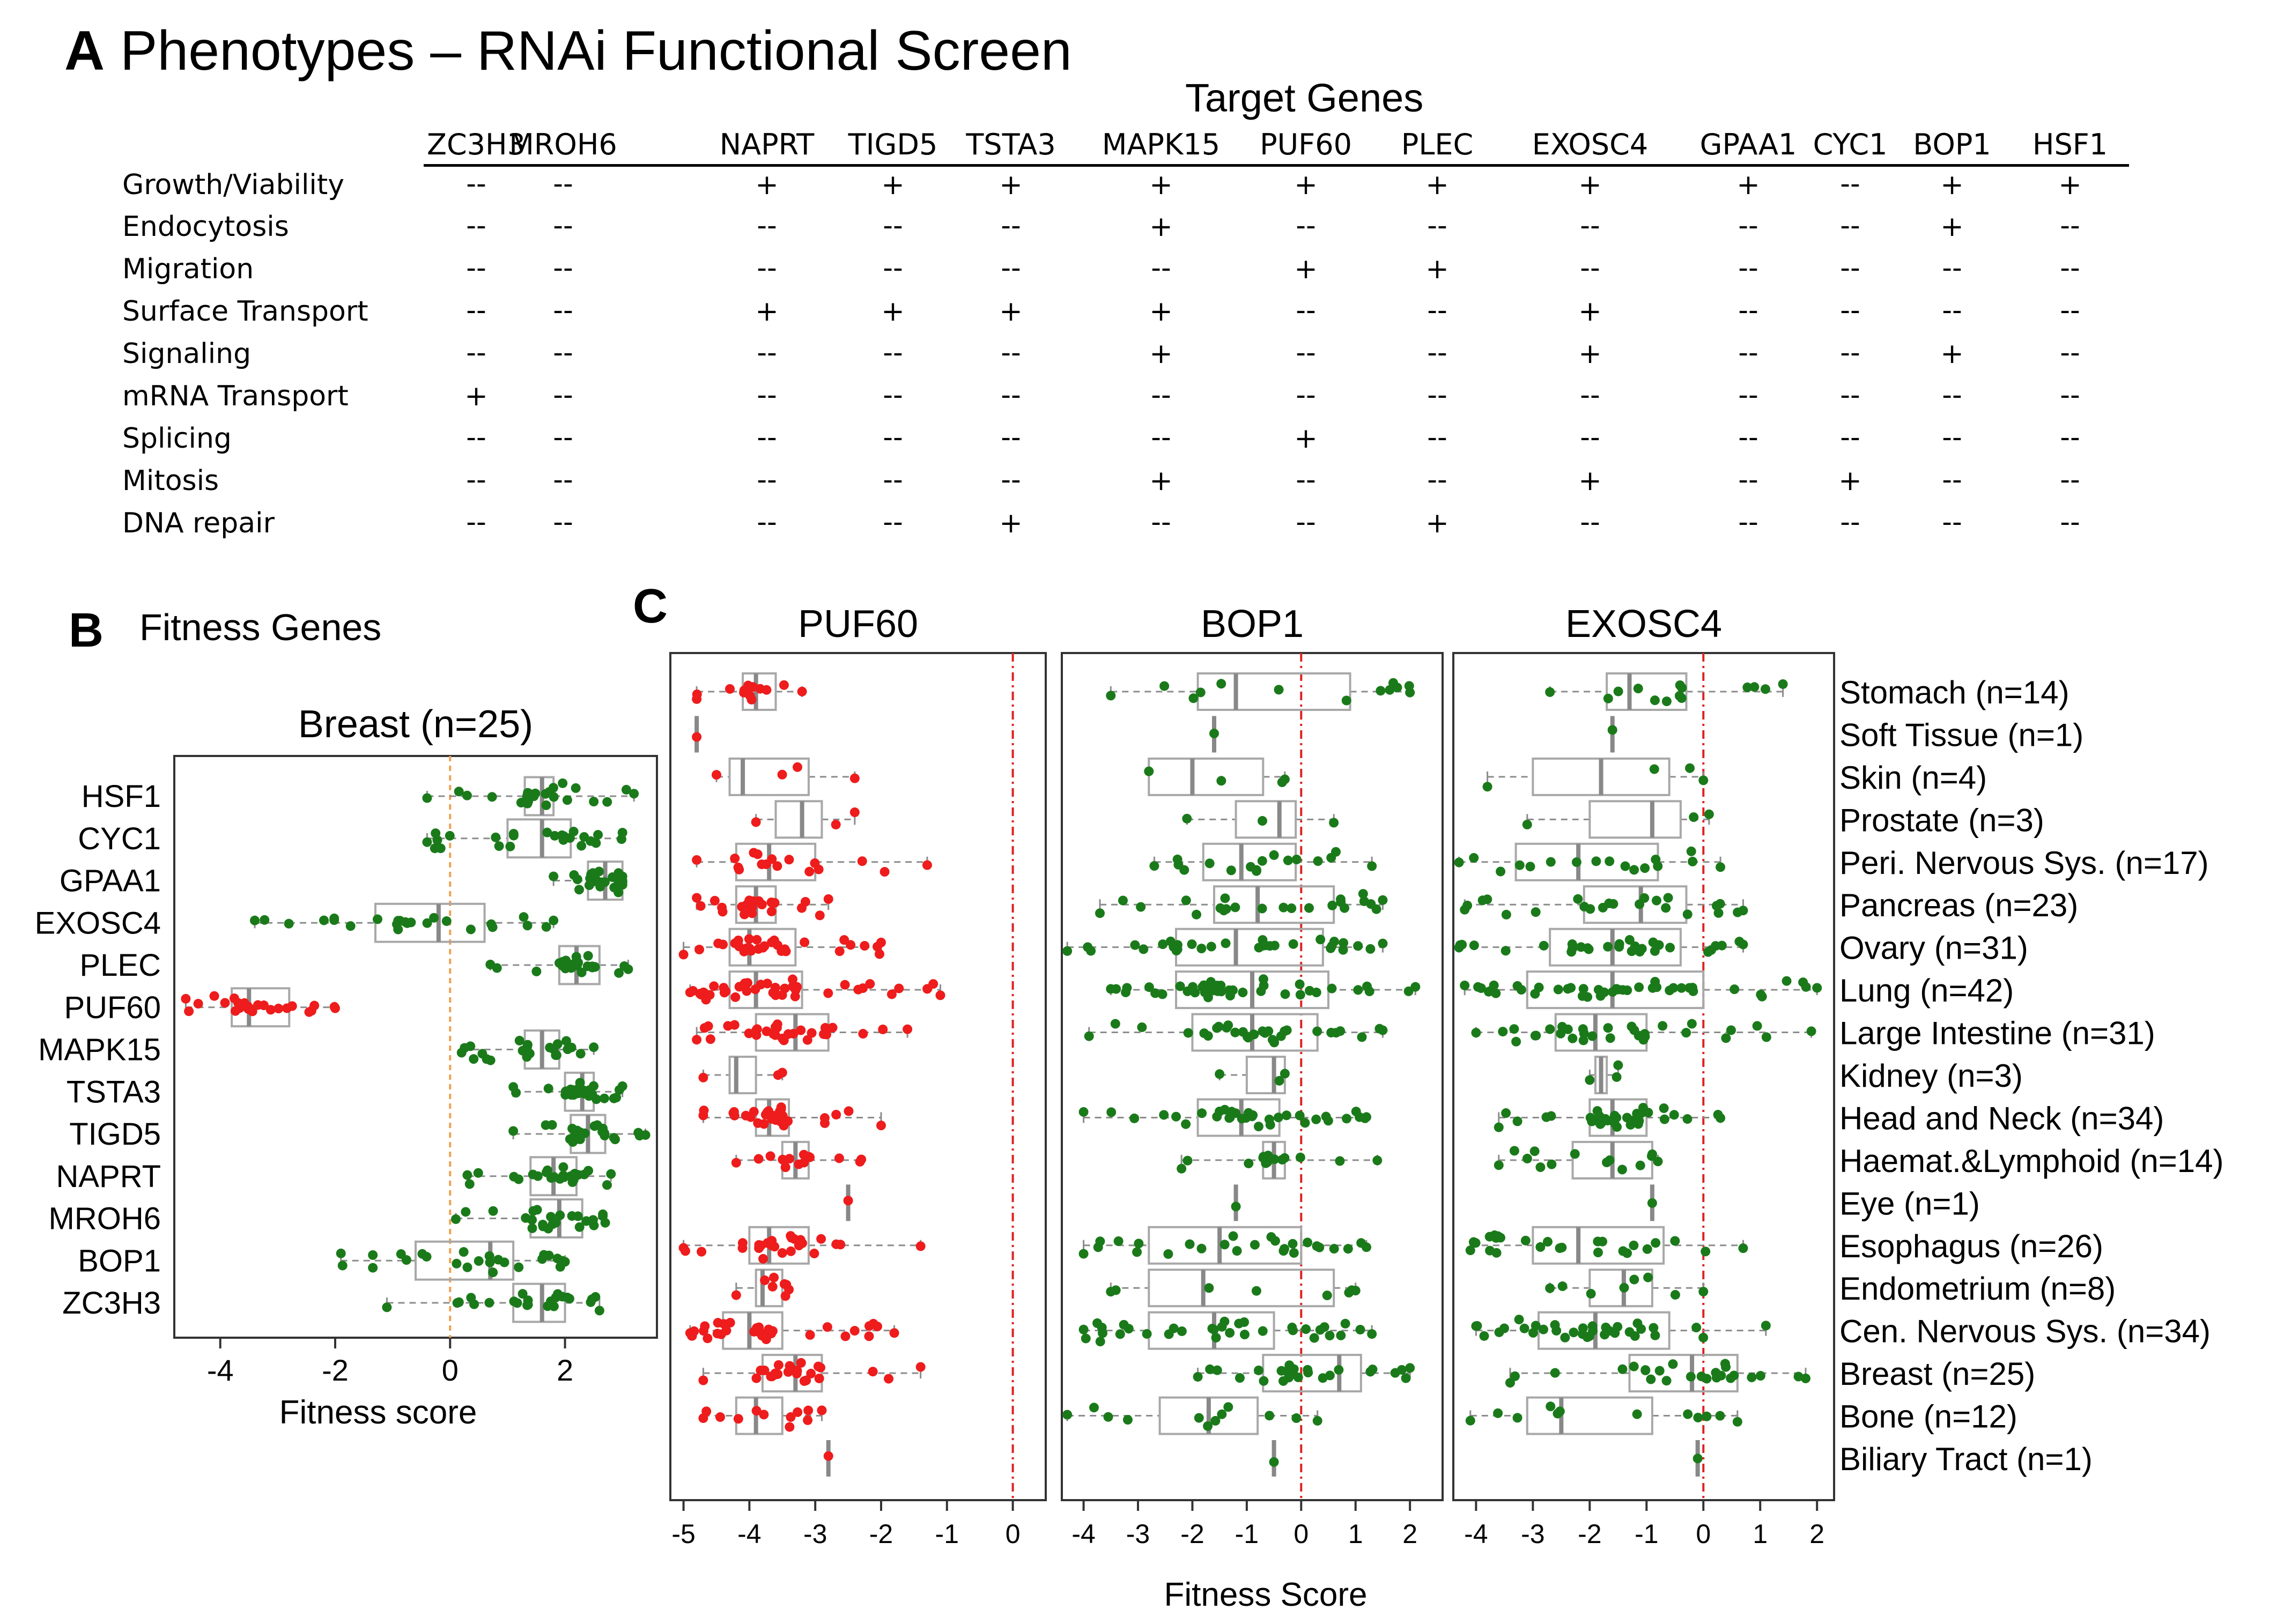  Describe the element at coordinates (1265, 1594) in the screenshot. I see `panel-c-x-axis-title: Fitness Score` at that location.